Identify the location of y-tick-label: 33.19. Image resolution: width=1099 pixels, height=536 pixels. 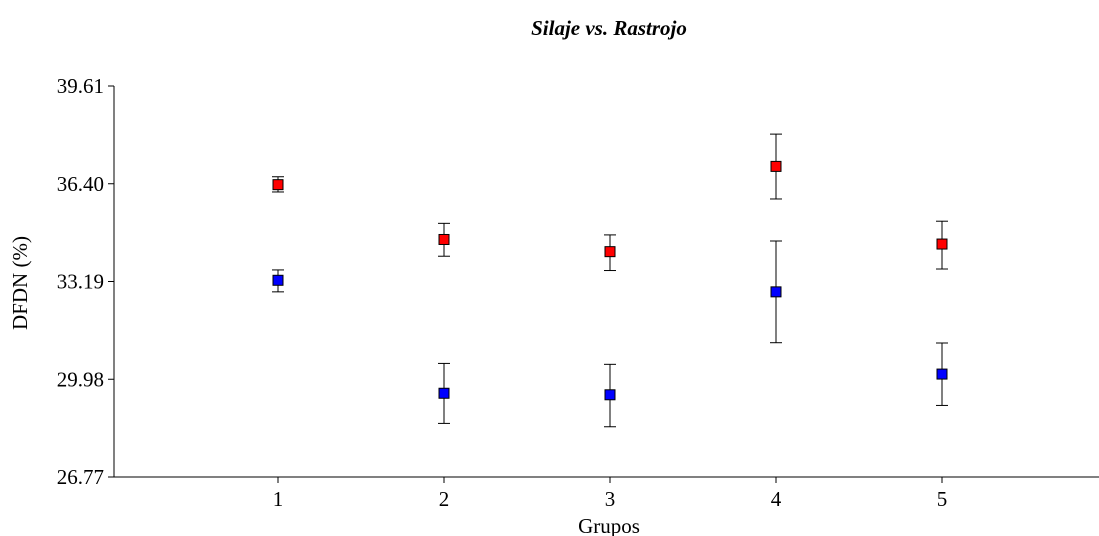
(80, 282).